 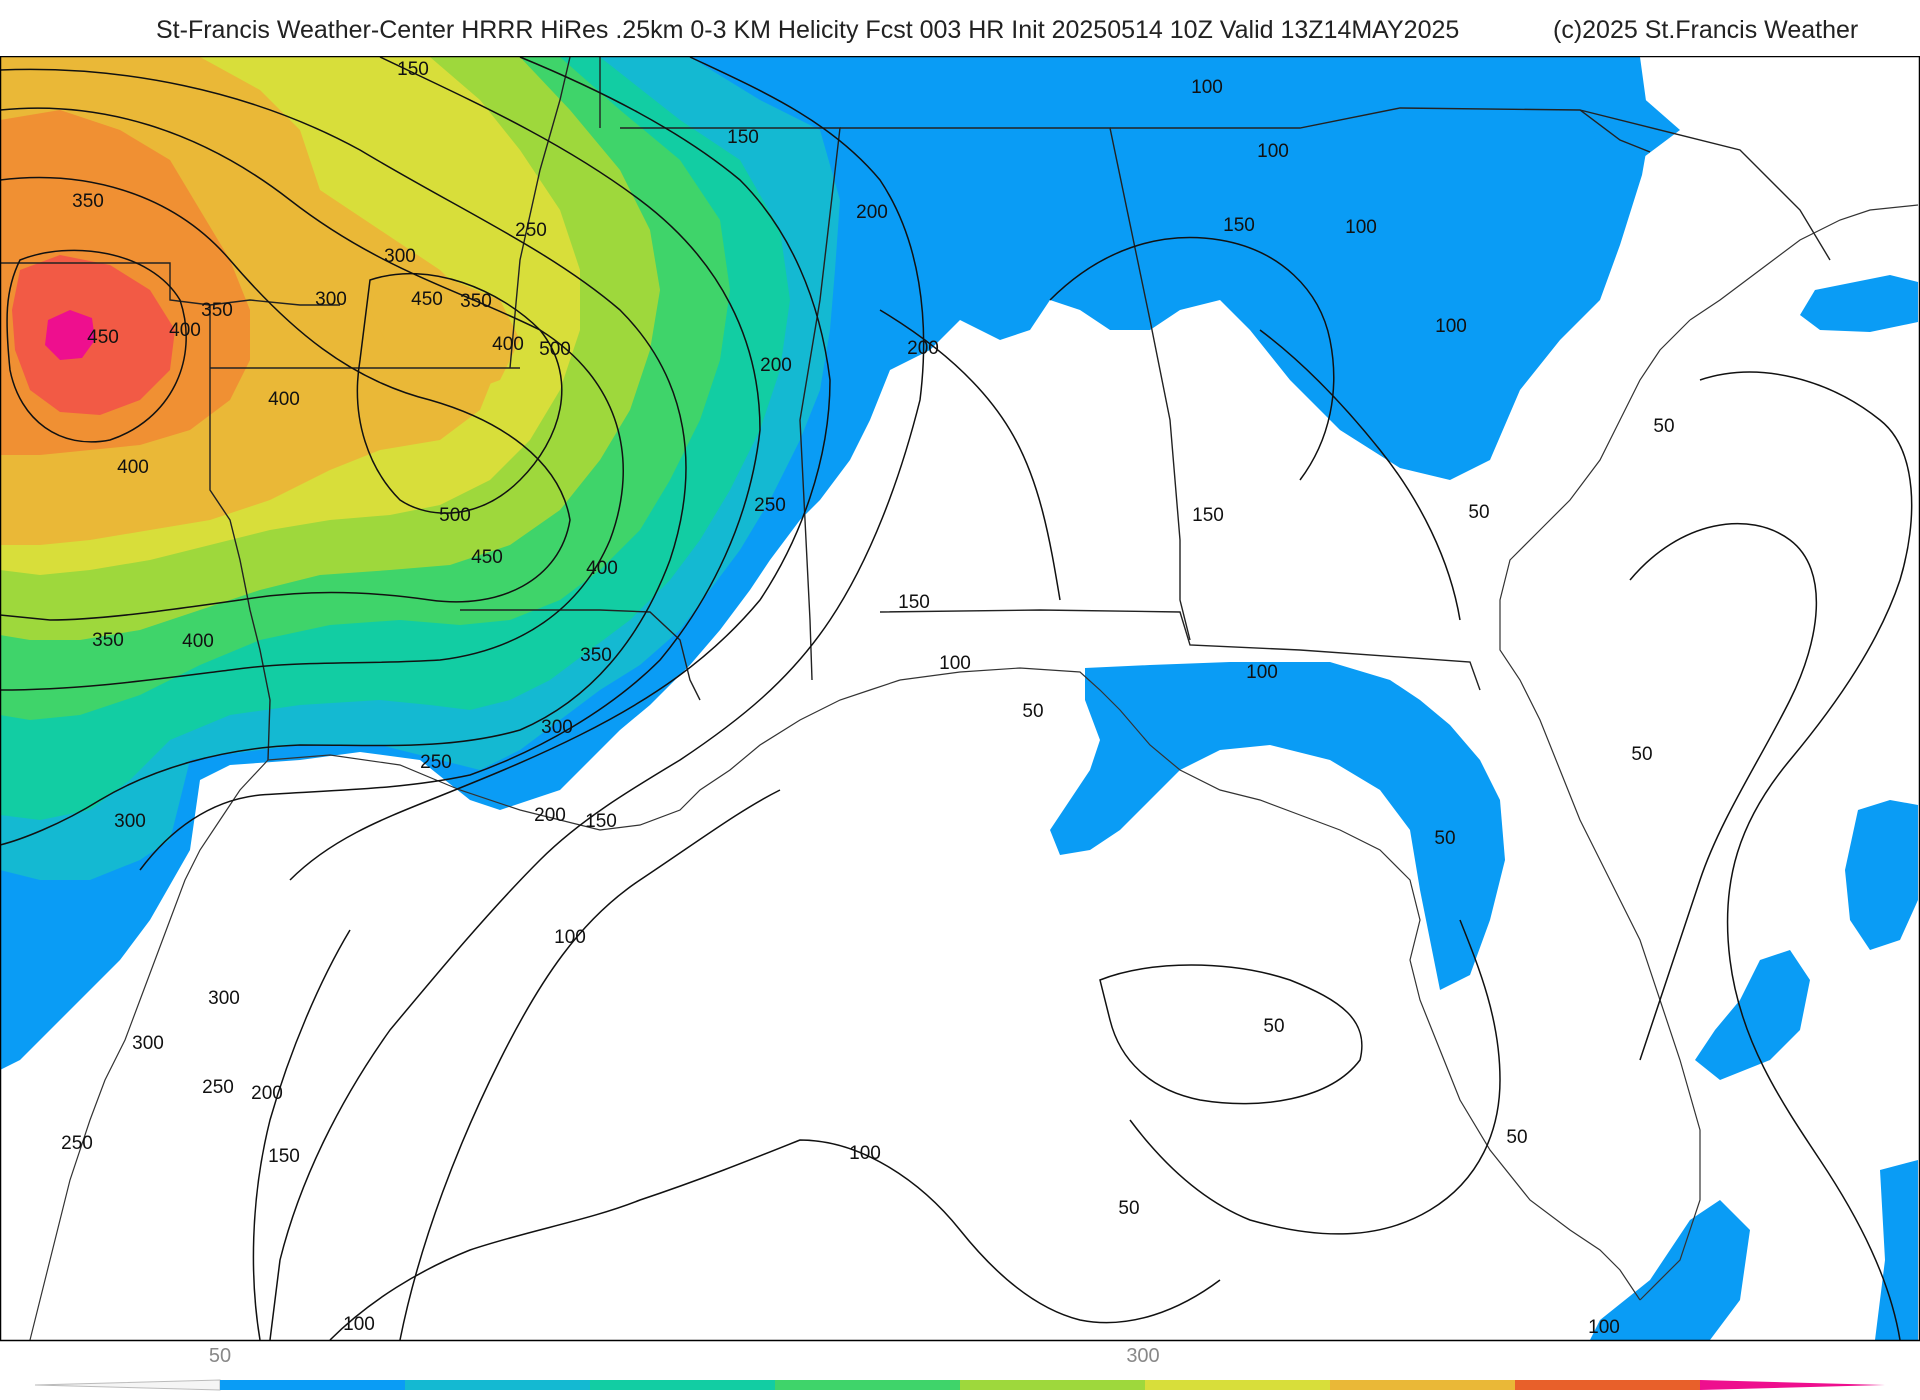 I want to click on band-50-100-atlantic-east, so click(x=1881, y=875).